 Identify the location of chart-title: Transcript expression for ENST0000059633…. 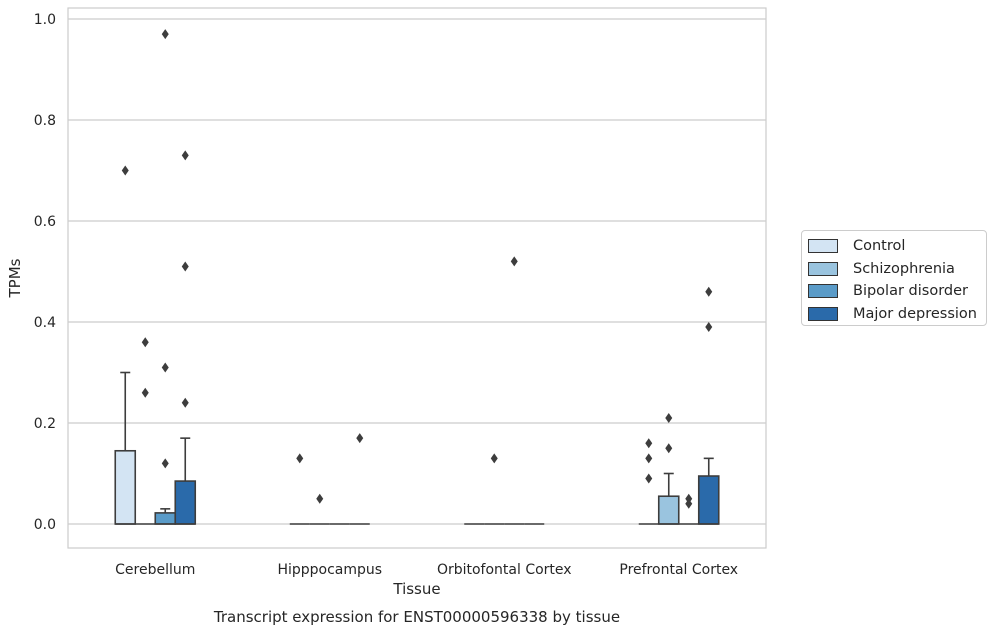
(416, 617).